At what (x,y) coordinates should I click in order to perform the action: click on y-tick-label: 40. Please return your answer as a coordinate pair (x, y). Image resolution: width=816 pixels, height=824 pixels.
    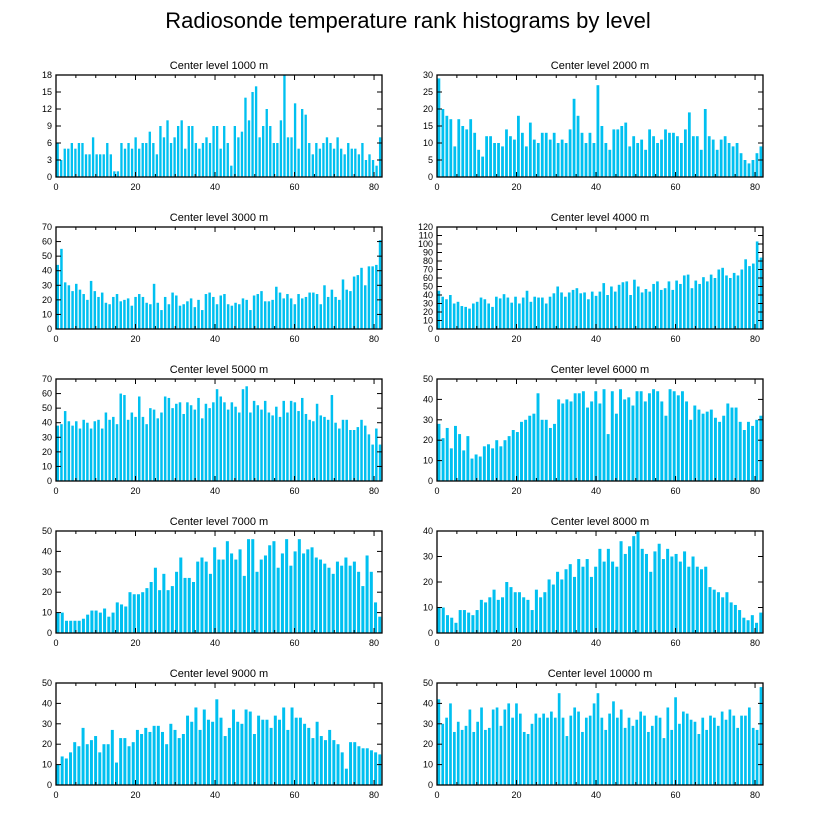
    Looking at the image, I should click on (428, 399).